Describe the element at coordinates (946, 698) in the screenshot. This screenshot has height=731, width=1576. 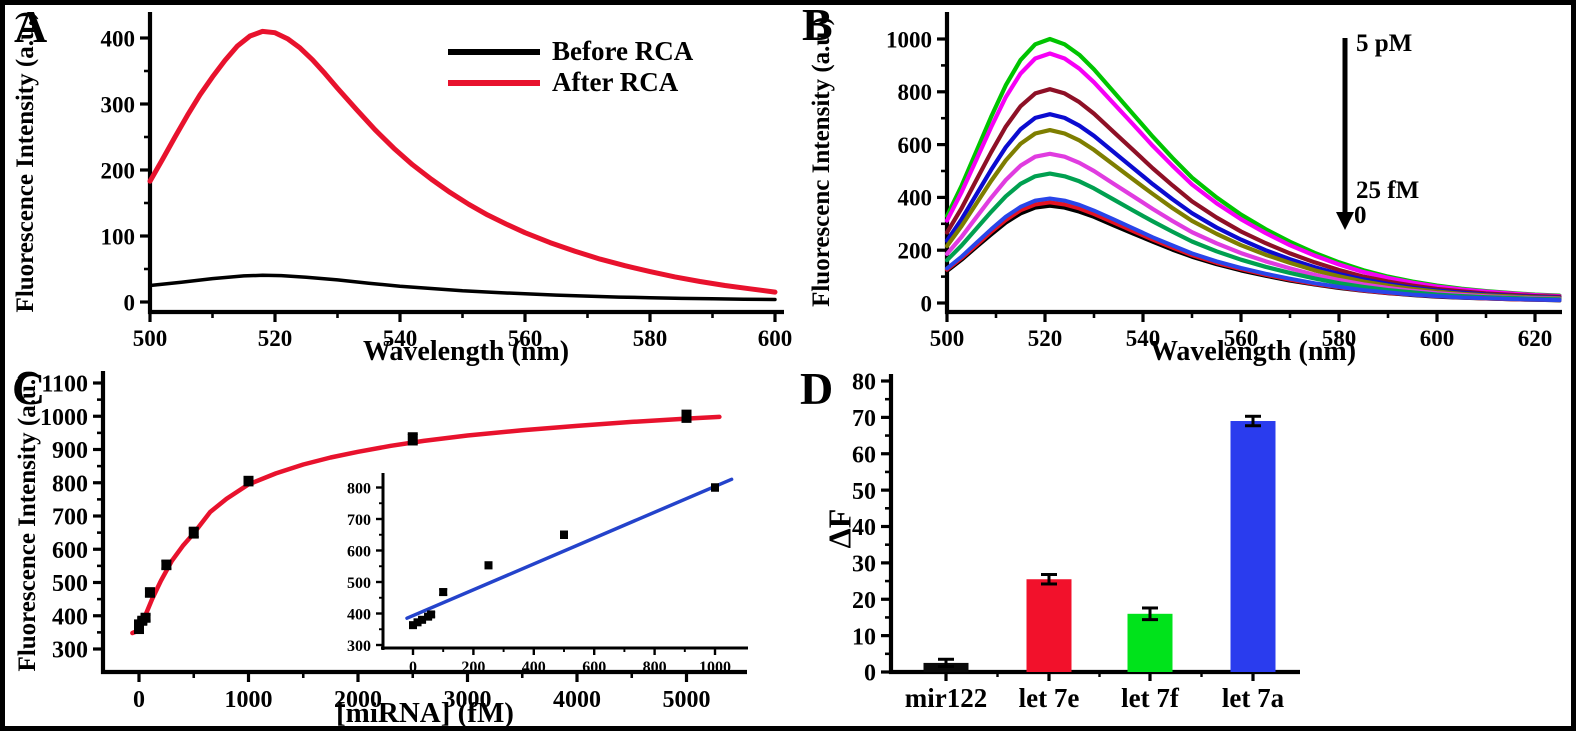
I see `category-label: mir122` at that location.